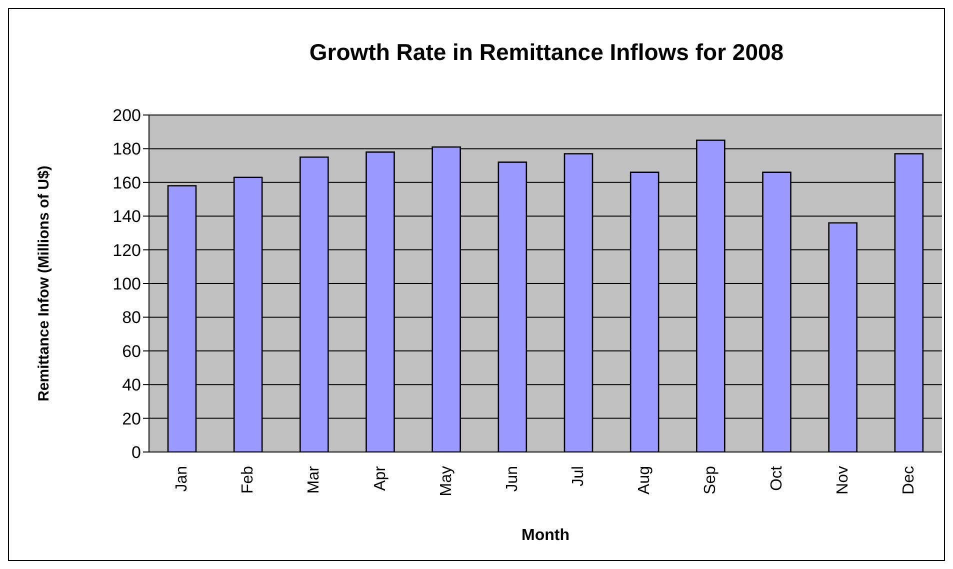 This screenshot has width=953, height=569. What do you see at coordinates (182, 479) in the screenshot?
I see `x-tick-label: Jan` at bounding box center [182, 479].